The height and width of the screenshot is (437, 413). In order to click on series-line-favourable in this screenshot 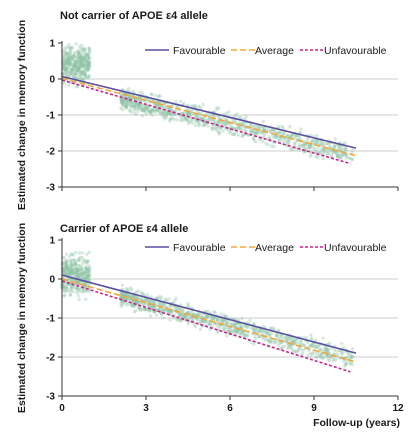, I will do `click(209, 314)`.